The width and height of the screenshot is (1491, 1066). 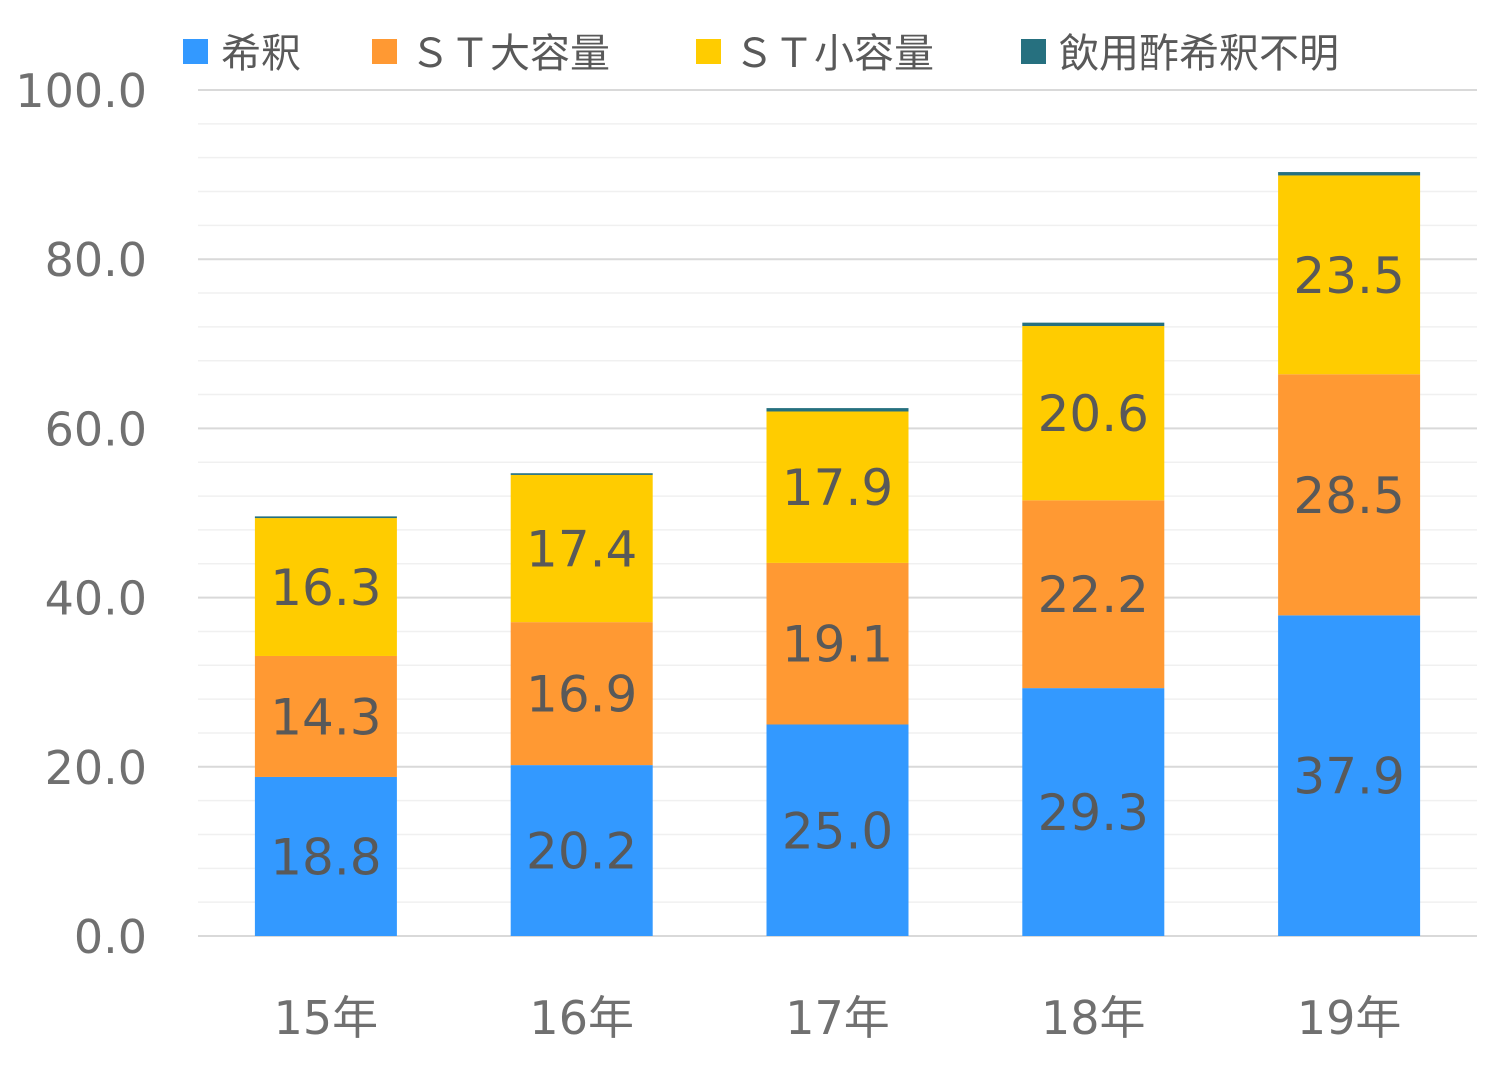 I want to click on data-label: 25.0, so click(x=837, y=831).